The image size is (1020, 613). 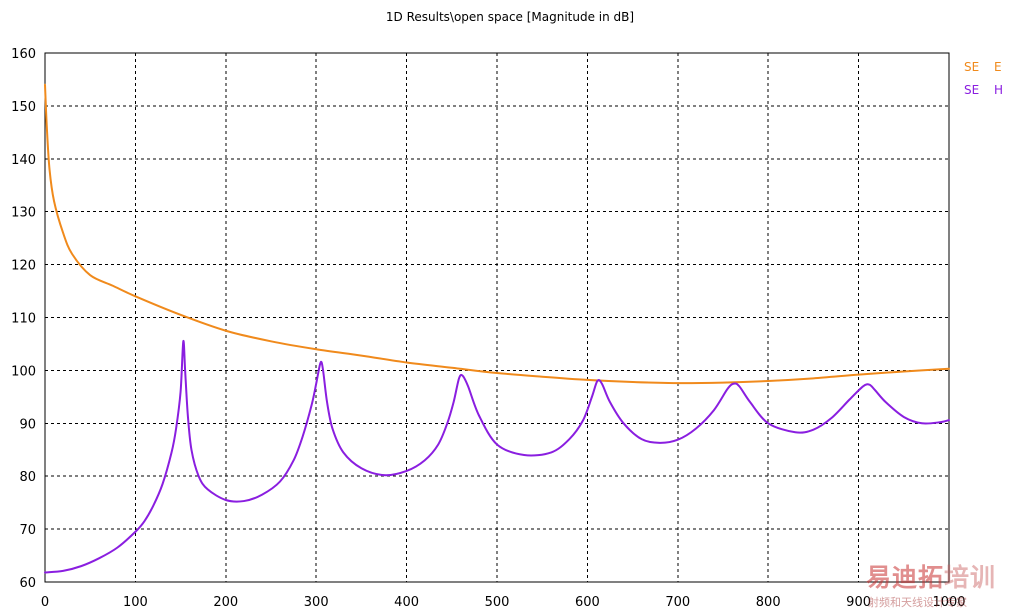 I want to click on watermark-slogan: 射频和天线设计专家, so click(x=917, y=602).